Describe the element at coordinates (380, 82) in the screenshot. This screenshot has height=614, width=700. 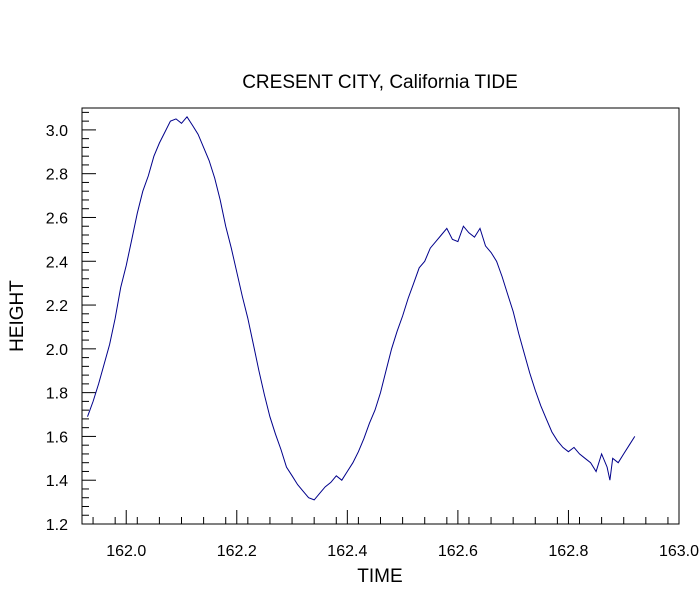
I see `chart-title: CRESENT CITY, California TIDE` at that location.